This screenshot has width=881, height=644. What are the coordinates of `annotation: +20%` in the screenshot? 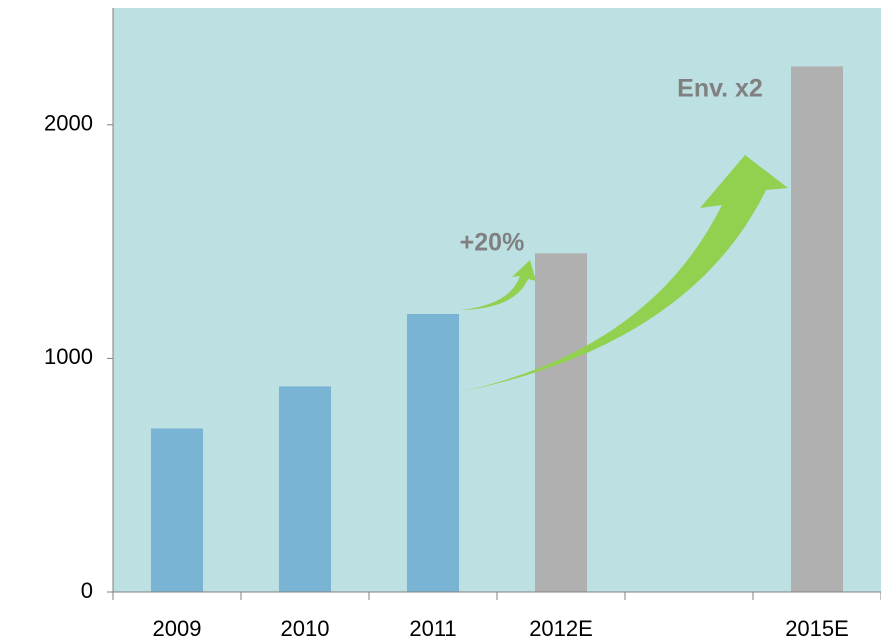 It's located at (492, 243).